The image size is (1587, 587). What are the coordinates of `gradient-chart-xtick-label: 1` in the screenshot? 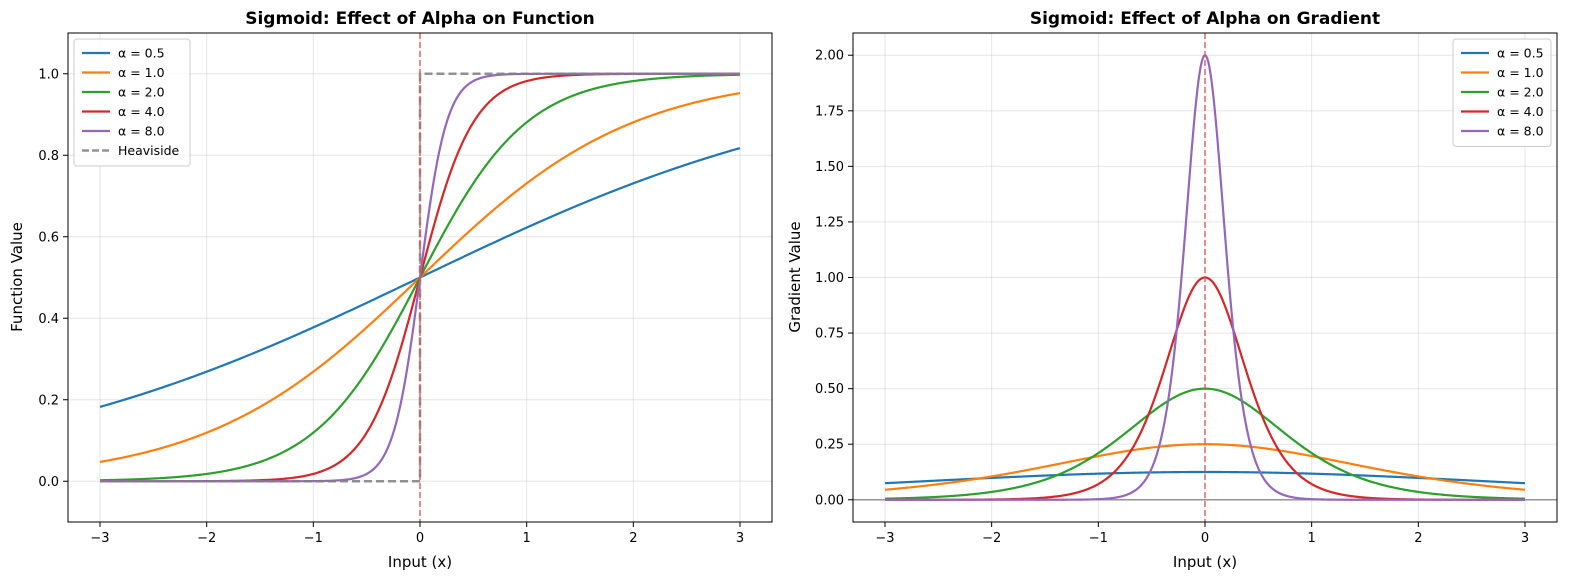 It's located at (1312, 538).